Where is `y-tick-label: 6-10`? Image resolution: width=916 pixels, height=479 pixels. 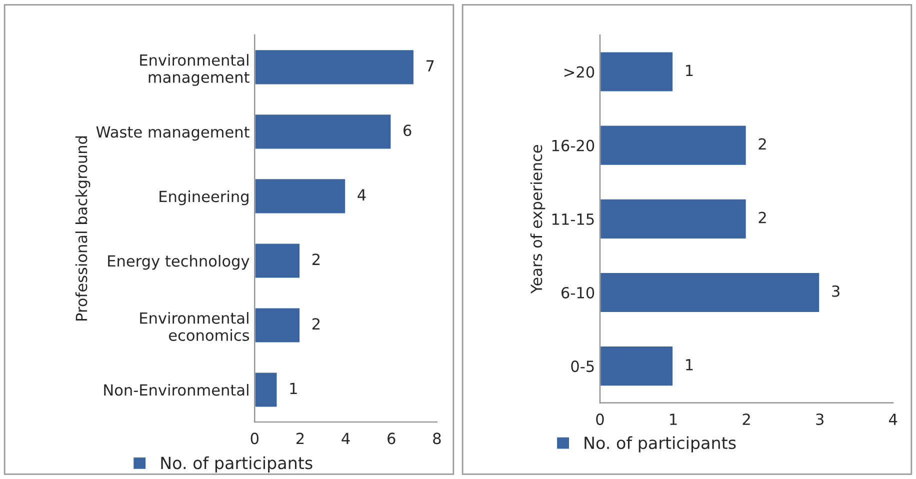
y-tick-label: 6-10 is located at coordinates (578, 292).